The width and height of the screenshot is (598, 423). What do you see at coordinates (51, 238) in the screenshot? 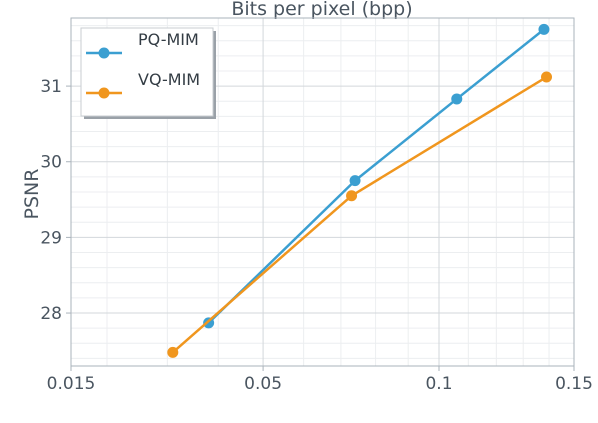
I see `y-tick-label: 29` at bounding box center [51, 238].